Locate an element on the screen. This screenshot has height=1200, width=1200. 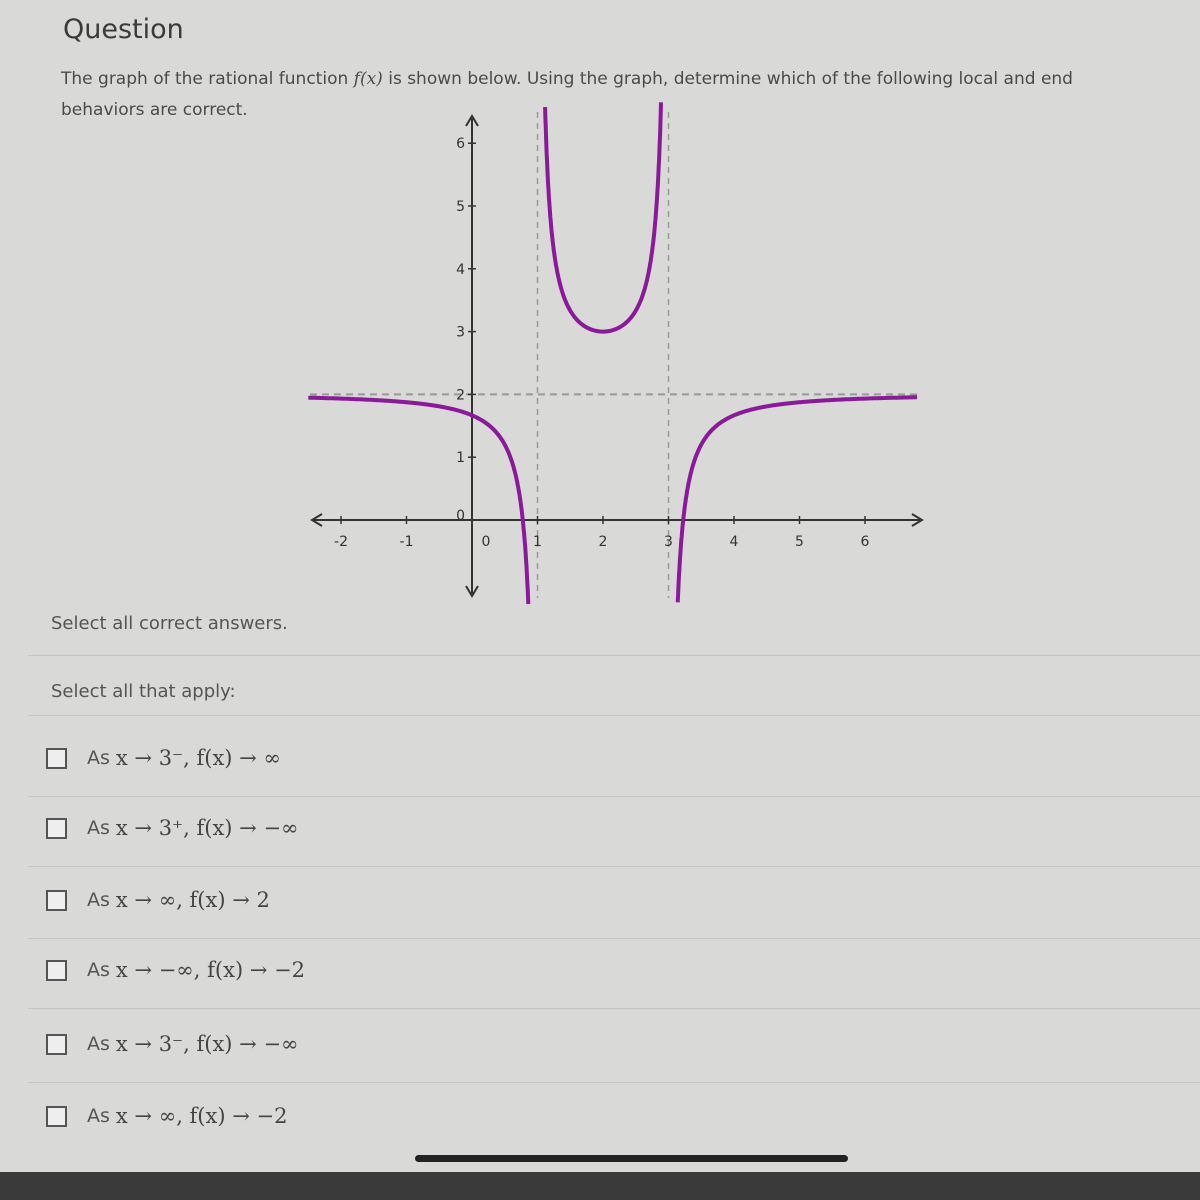
option-math: x → −∞, f(x) → −2 is located at coordinates (210, 970).